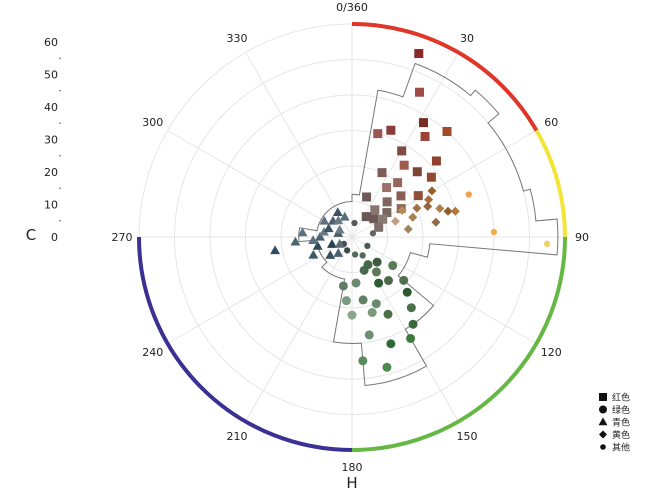 Image resolution: width=652 pixels, height=496 pixels. What do you see at coordinates (603, 447) in the screenshot?
I see `legend-marker-small-circle` at bounding box center [603, 447].